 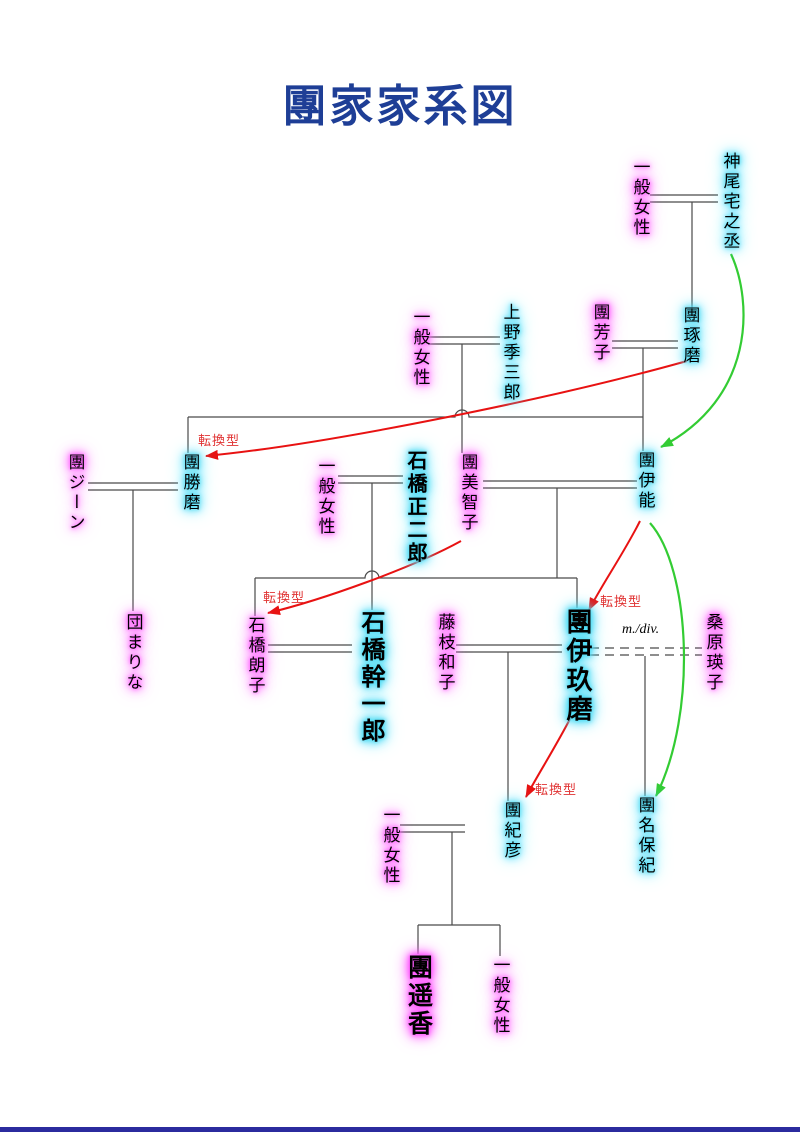 I want to click on person-ippan-josei-1: 一般女性, so click(x=640, y=198).